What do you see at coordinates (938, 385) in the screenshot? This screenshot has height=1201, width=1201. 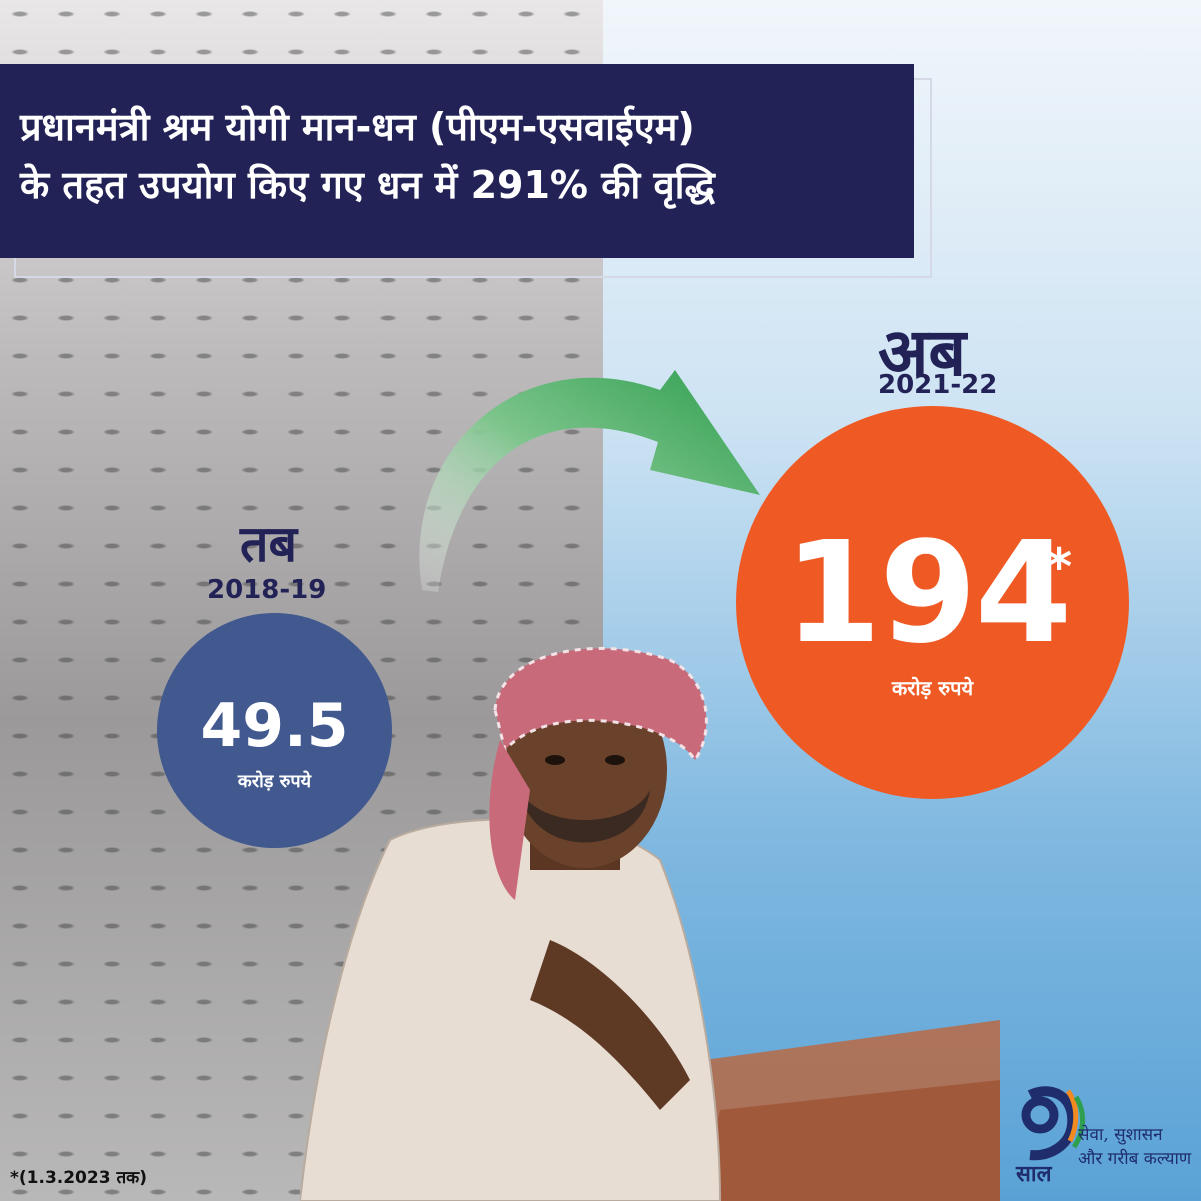 I see `now-year: 2021-22` at bounding box center [938, 385].